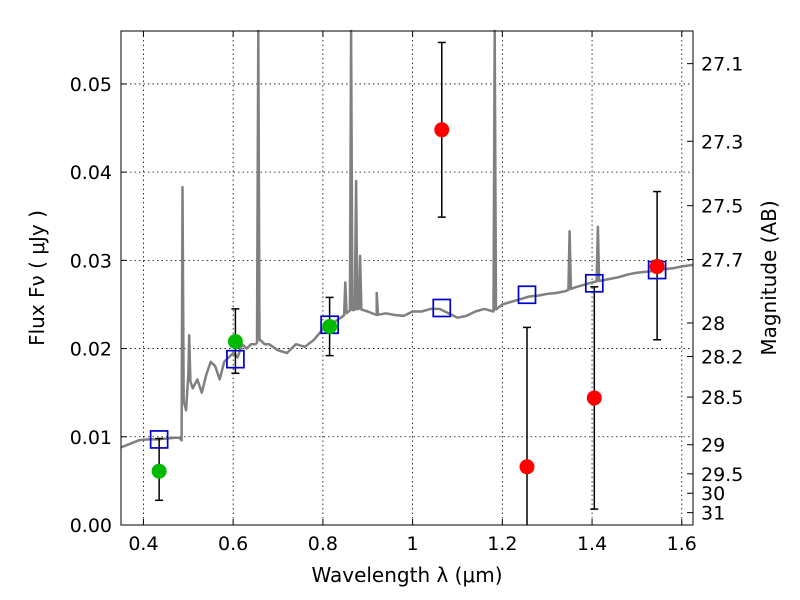 This screenshot has height=600, width=800. What do you see at coordinates (37, 278) in the screenshot?
I see `y-axis-label: Flux Fν ( μJy )` at bounding box center [37, 278].